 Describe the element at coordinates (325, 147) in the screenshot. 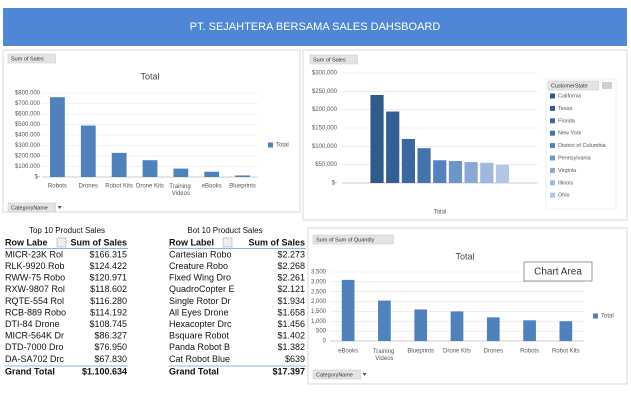

I see `y-tick-label: $100,000` at that location.